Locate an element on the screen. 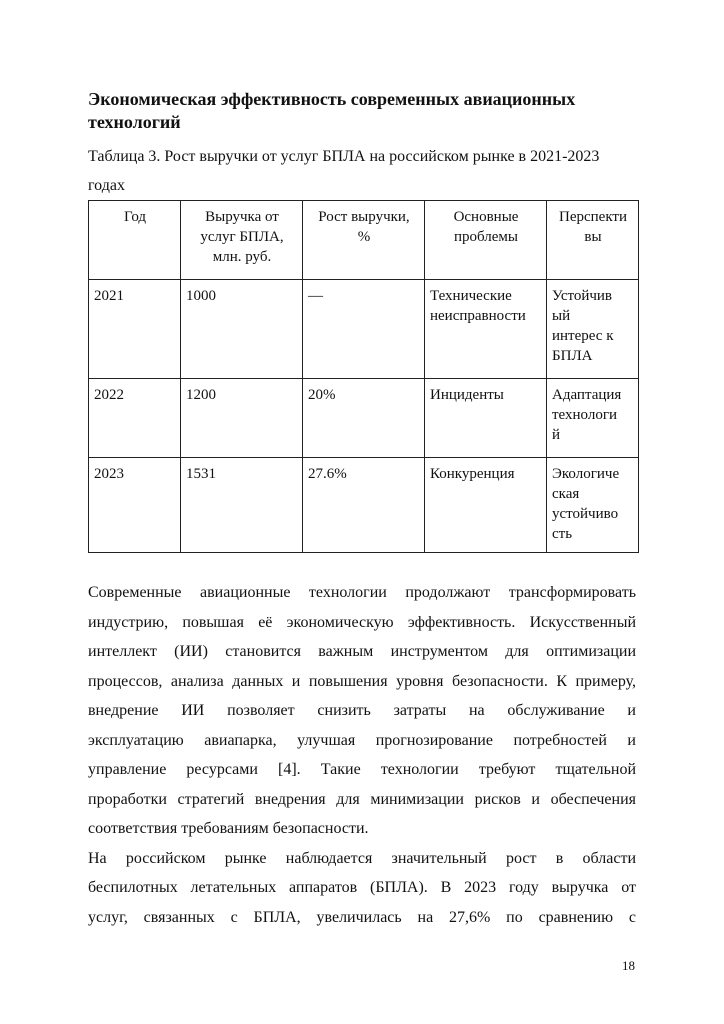 Image resolution: width=724 pixels, height=1024 pixels. header-year: Год is located at coordinates (134, 240).